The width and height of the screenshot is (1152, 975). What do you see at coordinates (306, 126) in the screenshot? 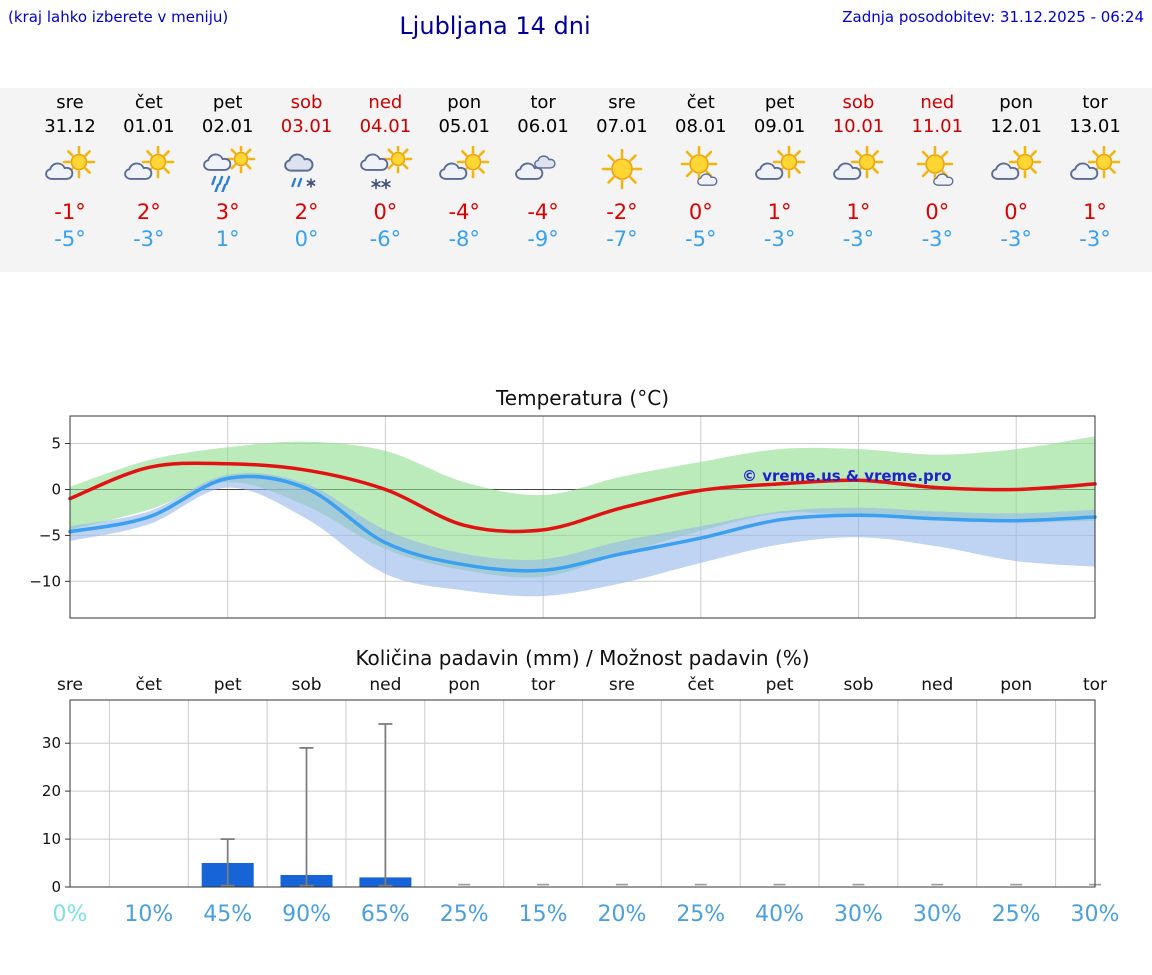
I see `day-date: 03.01` at bounding box center [306, 126].